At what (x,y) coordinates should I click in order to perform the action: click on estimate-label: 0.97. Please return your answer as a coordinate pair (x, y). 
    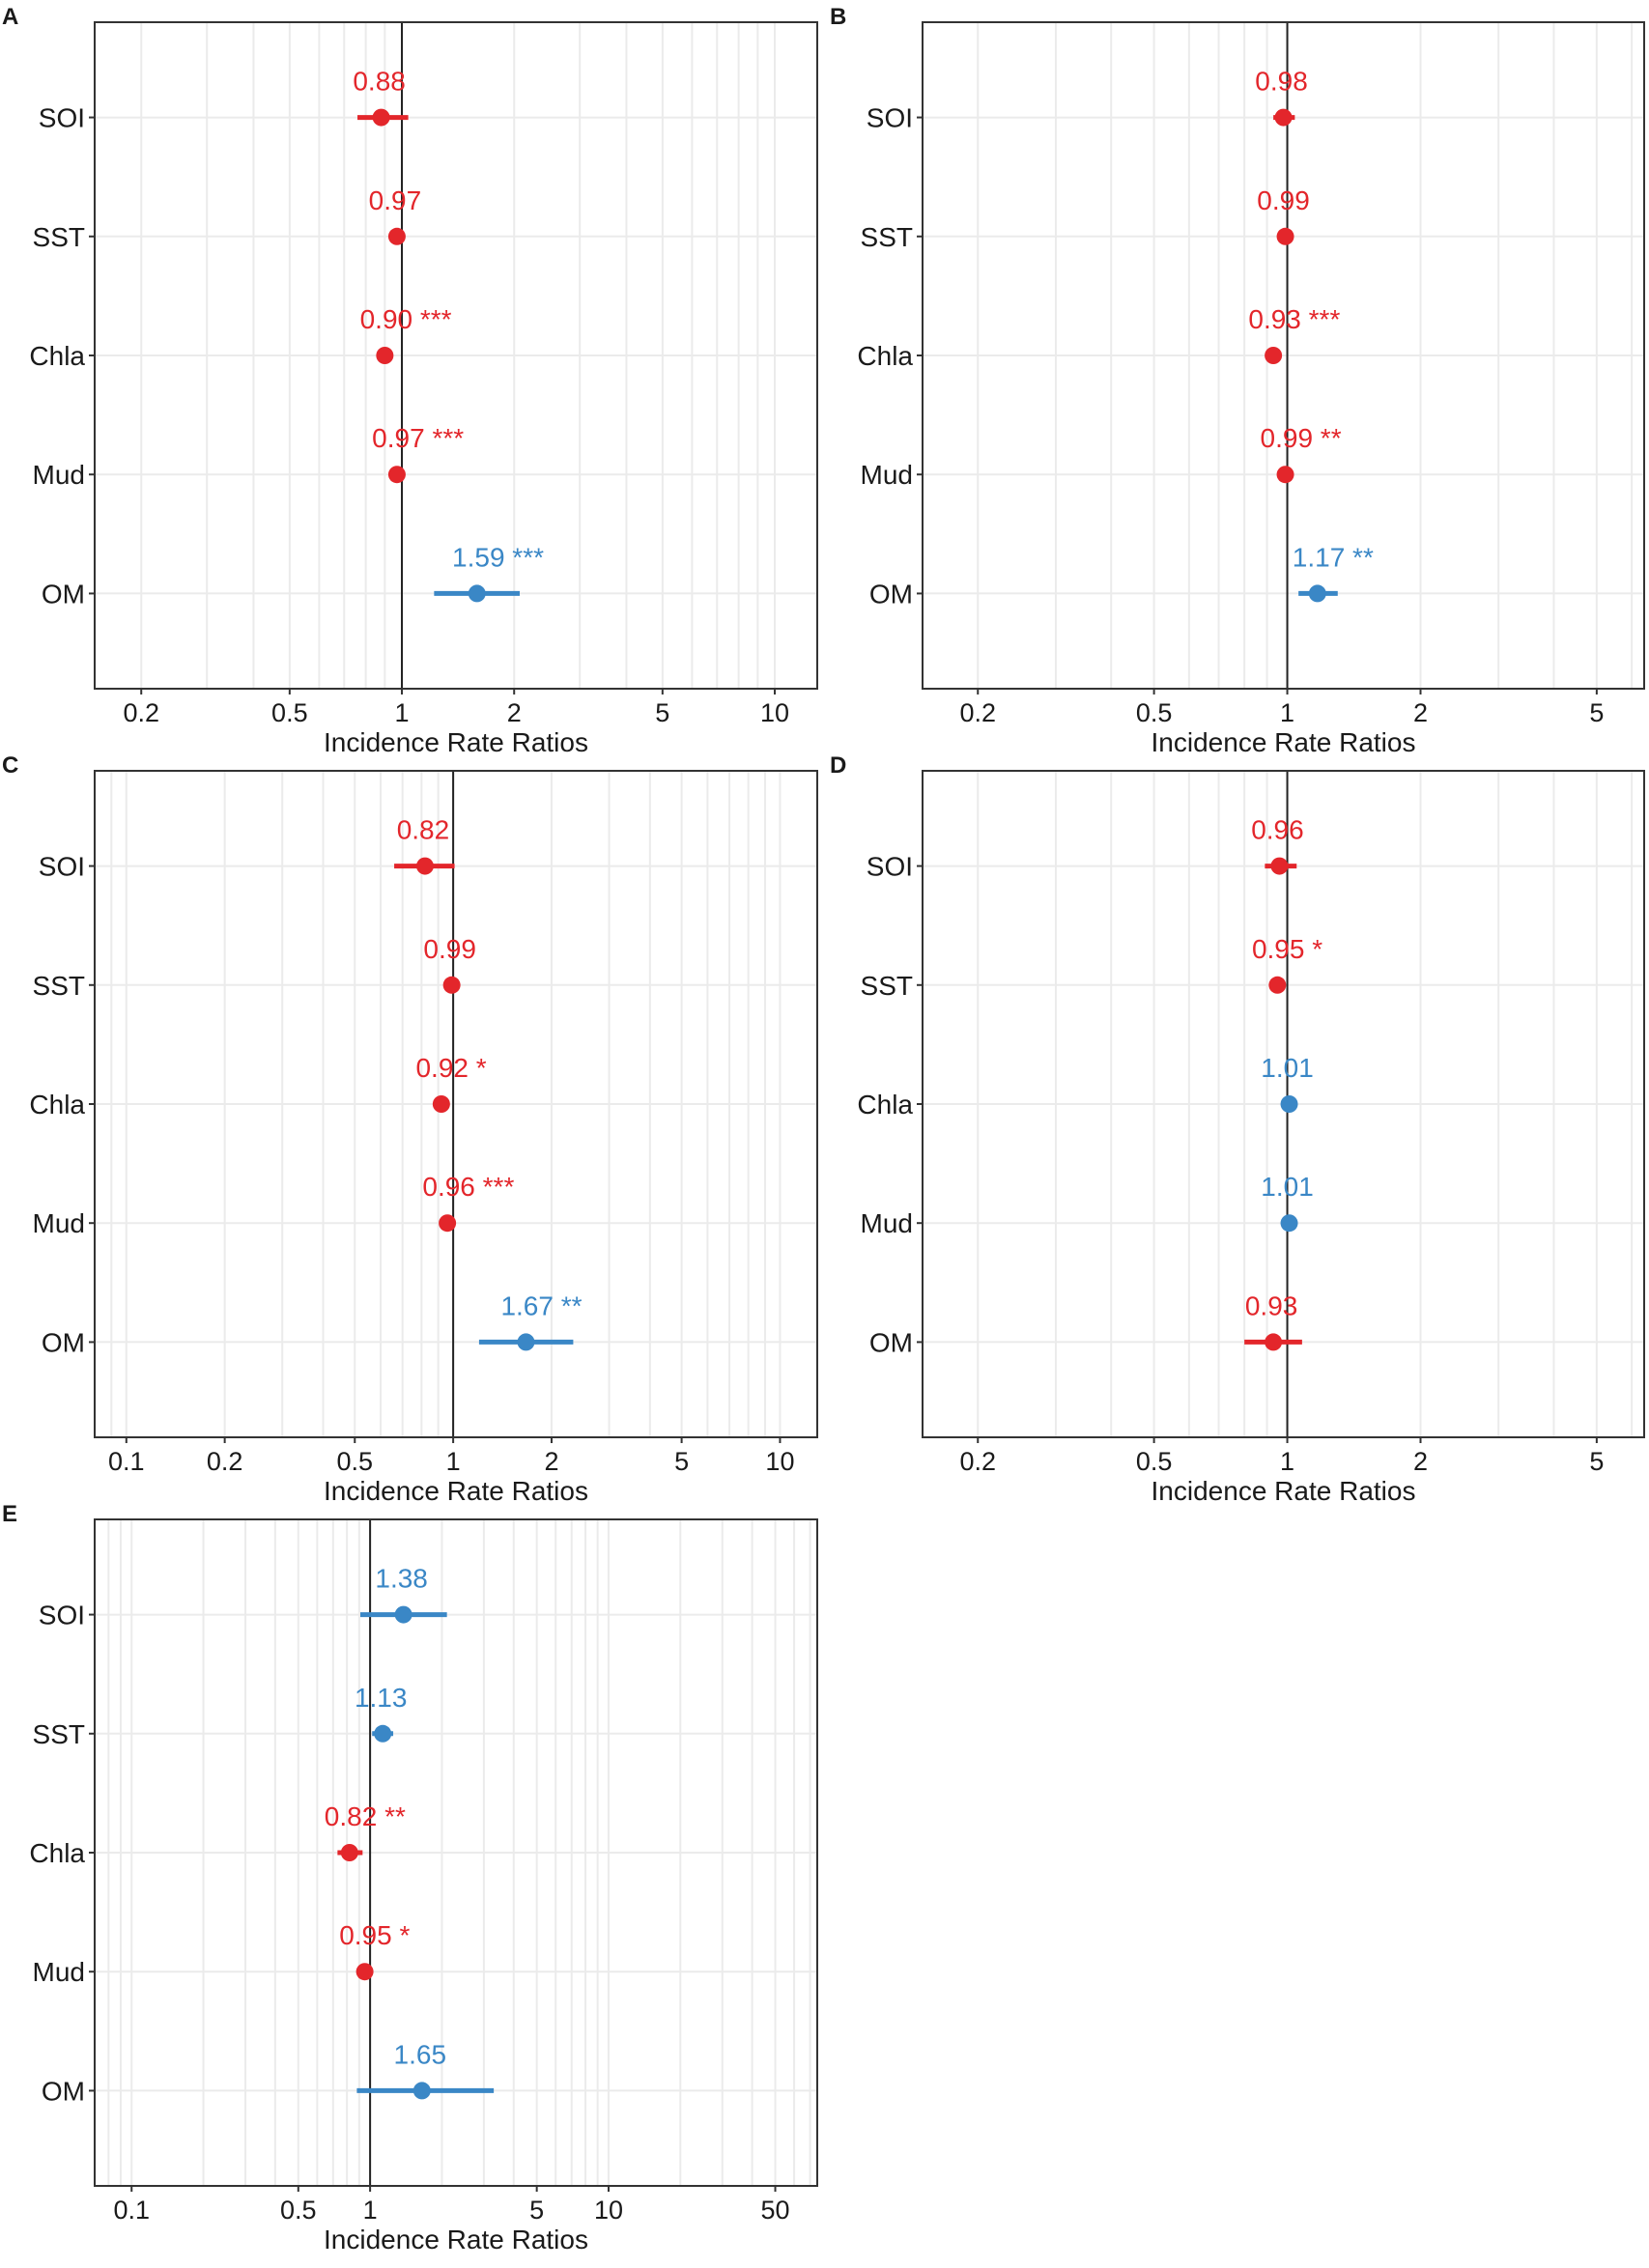
    Looking at the image, I should click on (396, 200).